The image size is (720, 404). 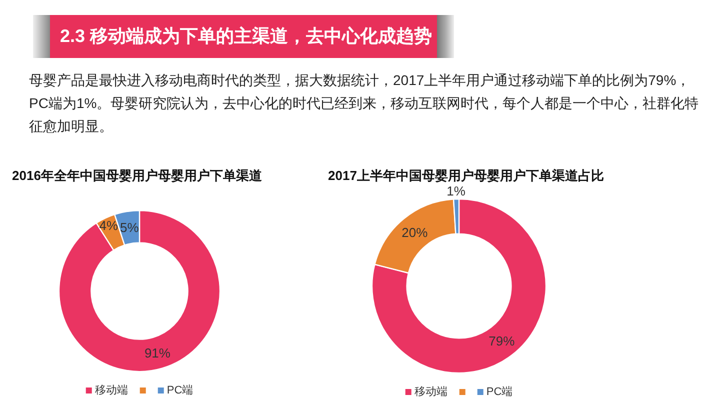 What do you see at coordinates (364, 103) in the screenshot?
I see `text: 母婴产品是最快进入移动电商时代的类型，据大数据统计，2017上半年用户通过移动端下单的比例为79%，PC端为1%。母婴研究院认为，去中心化的时代已经到来，移动互联网时代，每个人都是一个中心，社群化特征愈加明显。` at bounding box center [364, 103].